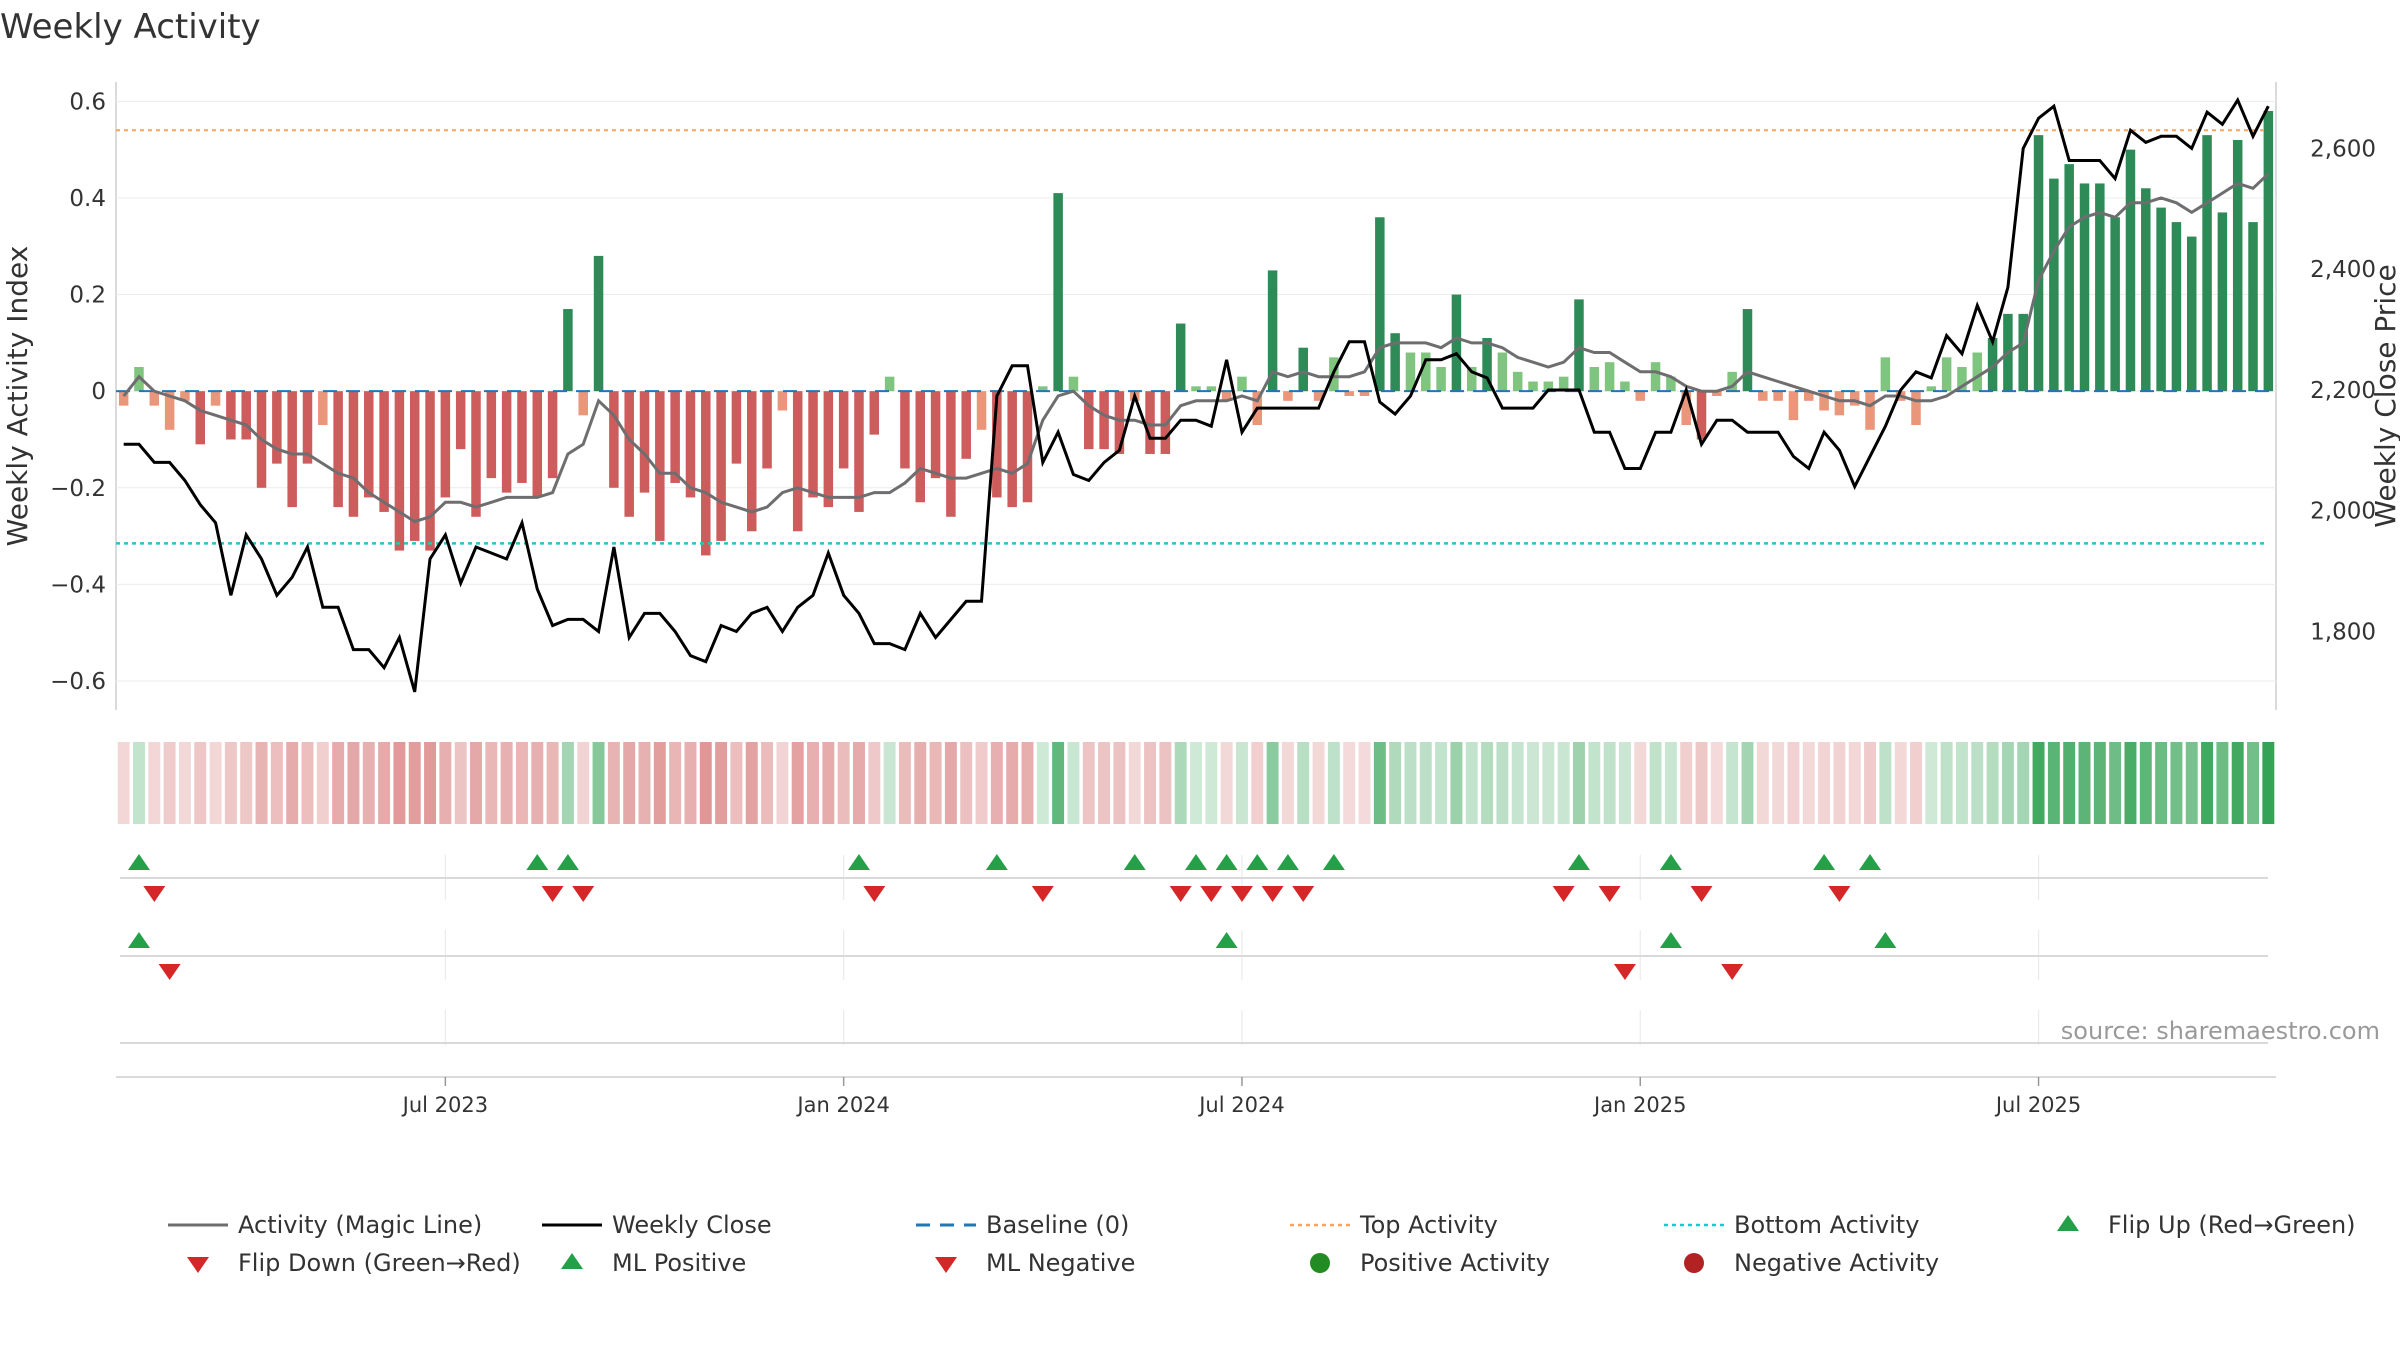  I want to click on y-tick-label-right: 2,600, so click(2343, 149).